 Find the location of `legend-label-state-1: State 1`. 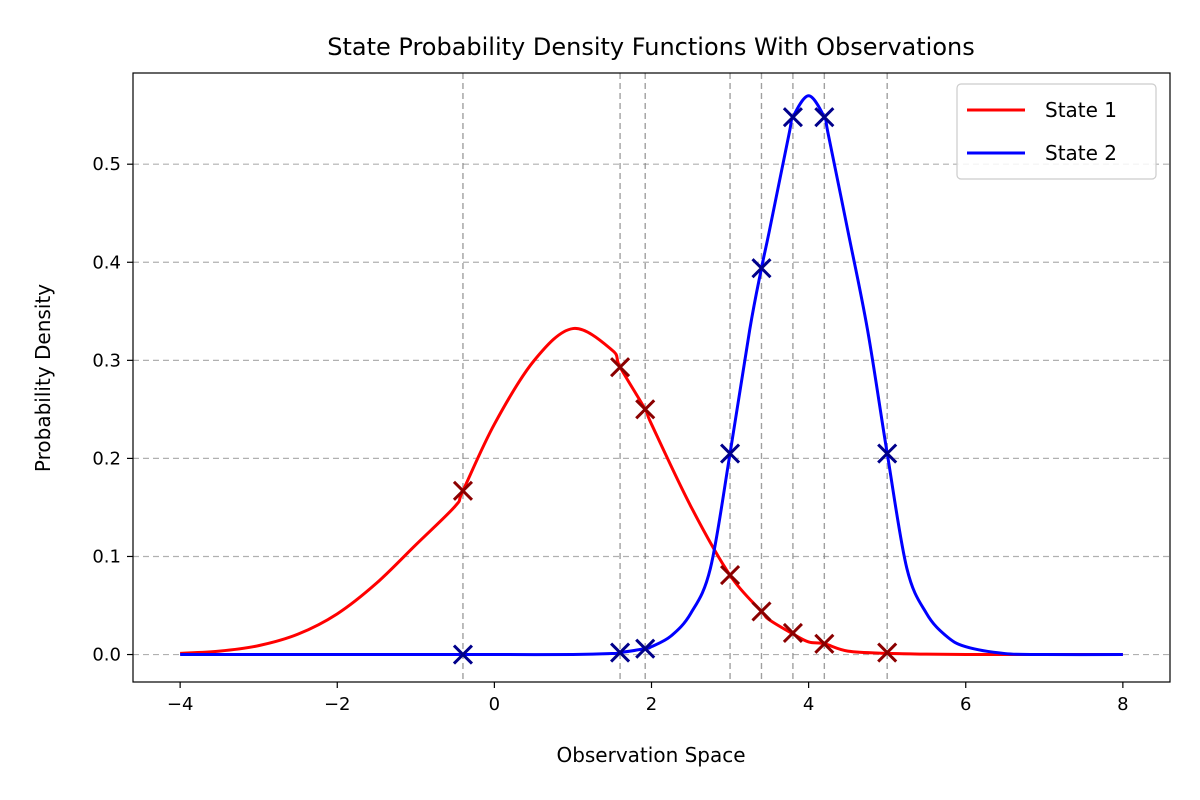

legend-label-state-1: State 1 is located at coordinates (1081, 110).